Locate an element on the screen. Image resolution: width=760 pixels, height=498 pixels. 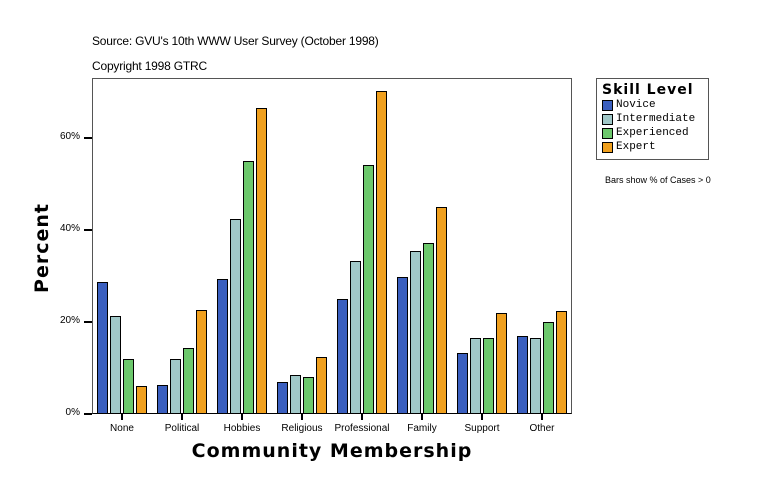
legend-label: Experienced is located at coordinates (652, 133).